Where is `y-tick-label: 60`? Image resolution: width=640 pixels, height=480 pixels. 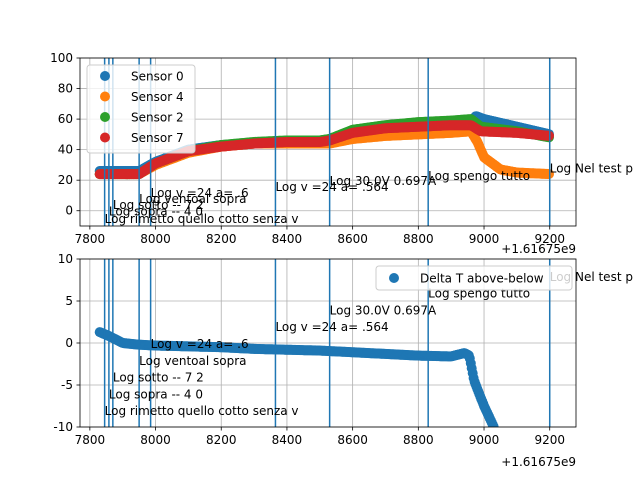
y-tick-label: 60 is located at coordinates (65, 119).